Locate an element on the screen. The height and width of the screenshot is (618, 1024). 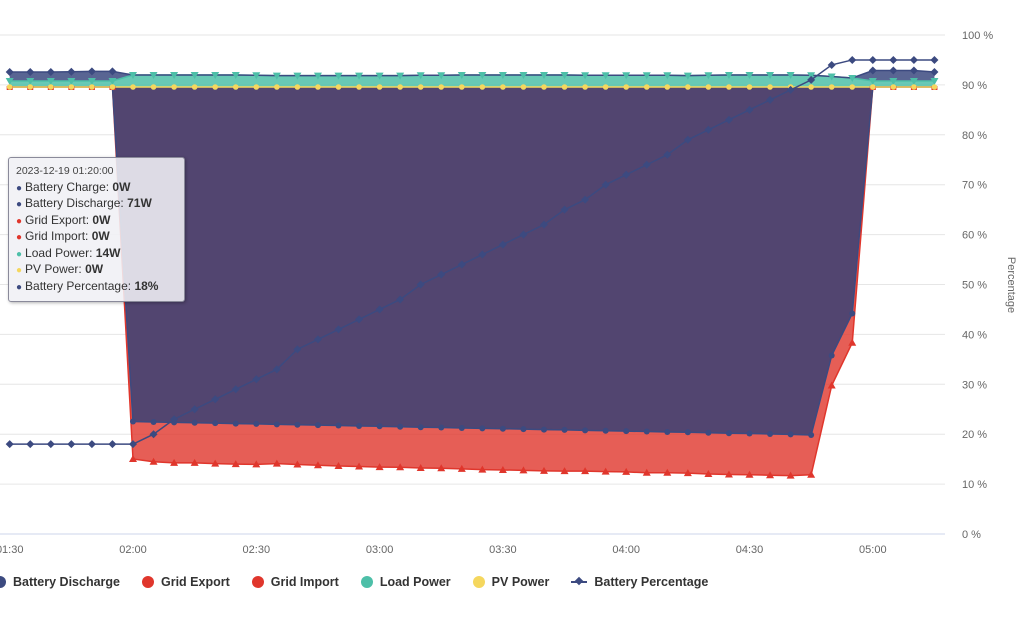
tooltip-value: 18% is located at coordinates (146, 285).